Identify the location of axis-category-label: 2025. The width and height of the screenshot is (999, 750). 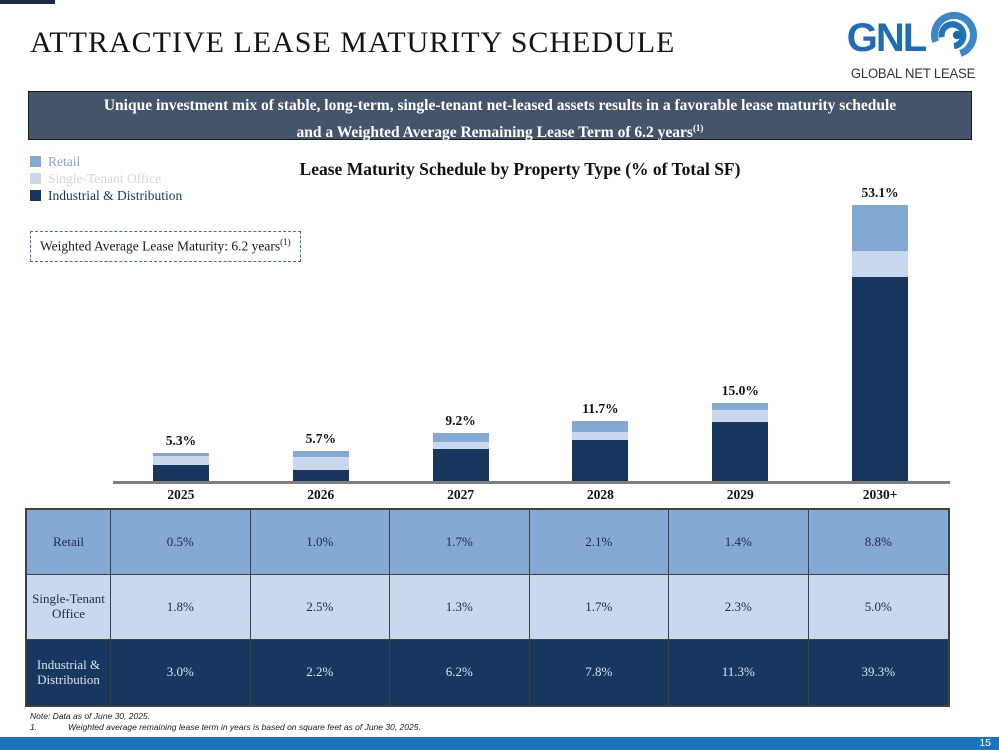
(181, 494).